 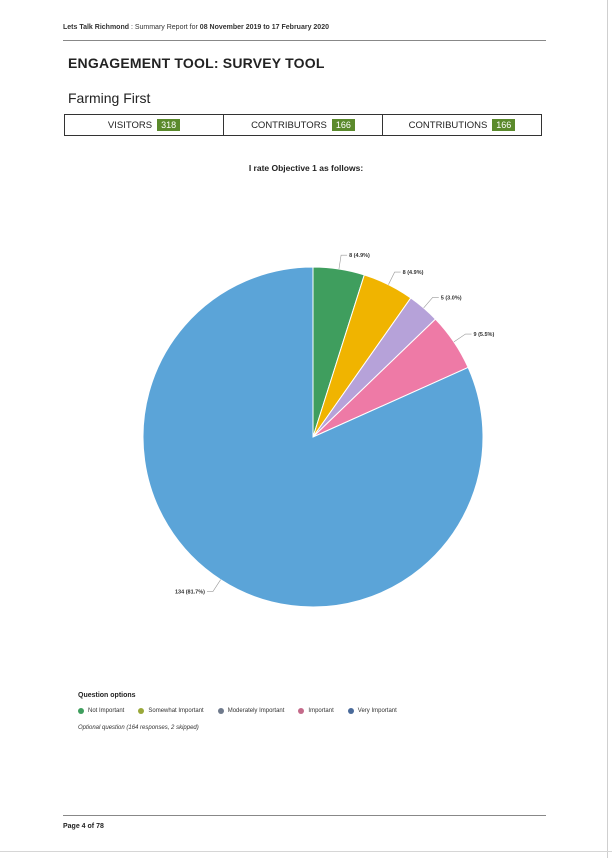 What do you see at coordinates (343, 125) in the screenshot?
I see `stat-contributors-badge: 166` at bounding box center [343, 125].